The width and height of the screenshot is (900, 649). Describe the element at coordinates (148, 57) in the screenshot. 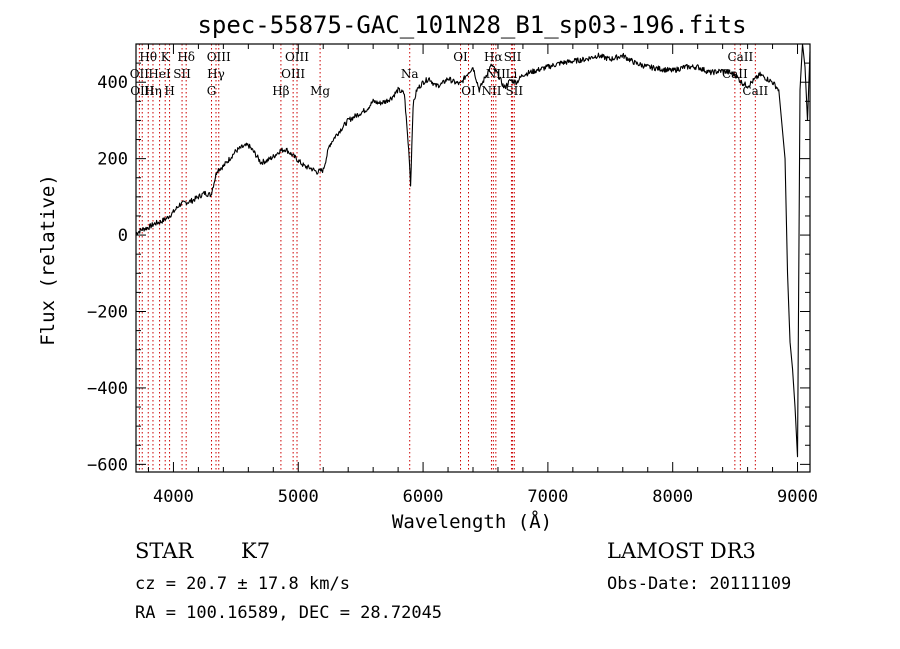

I see `line-id-label: Hθ` at that location.